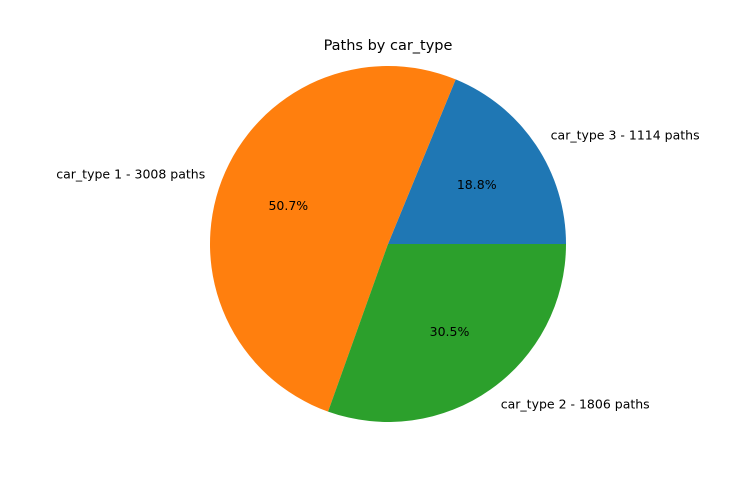 Image resolution: width=756 pixels, height=487 pixels. I want to click on slice-category-label: car_type 1 - 3008 paths, so click(130, 173).